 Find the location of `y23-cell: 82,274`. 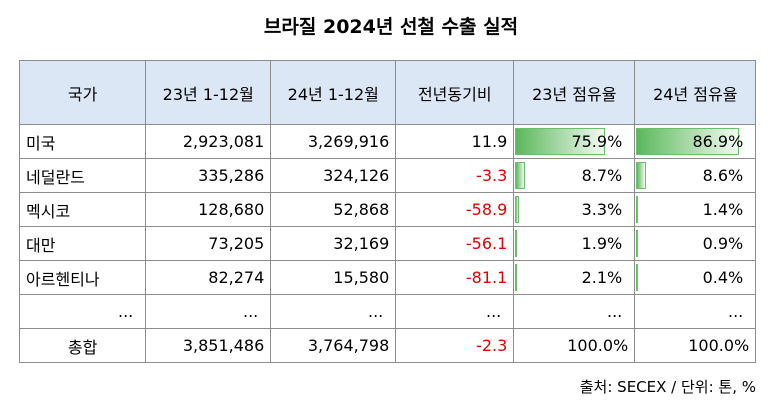

y23-cell: 82,274 is located at coordinates (208, 277).